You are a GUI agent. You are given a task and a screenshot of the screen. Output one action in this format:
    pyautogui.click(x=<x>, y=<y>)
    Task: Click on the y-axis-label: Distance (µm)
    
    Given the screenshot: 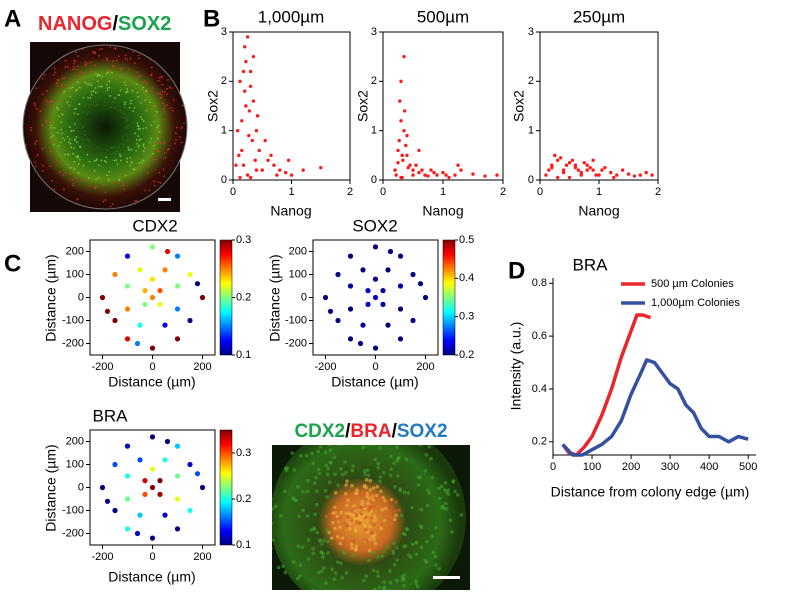 What is the action you would take?
    pyautogui.click(x=275, y=297)
    